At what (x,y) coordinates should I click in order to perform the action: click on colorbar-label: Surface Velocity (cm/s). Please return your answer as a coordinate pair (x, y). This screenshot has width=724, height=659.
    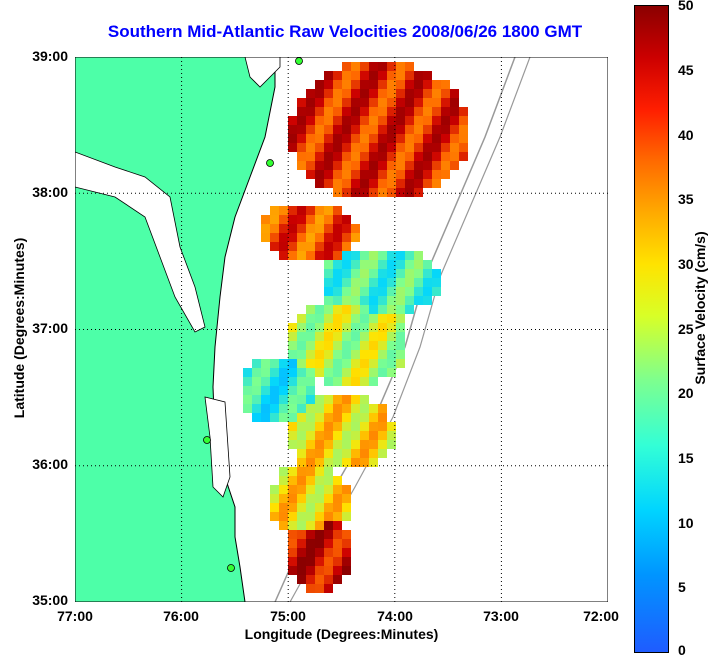
    Looking at the image, I should click on (700, 308).